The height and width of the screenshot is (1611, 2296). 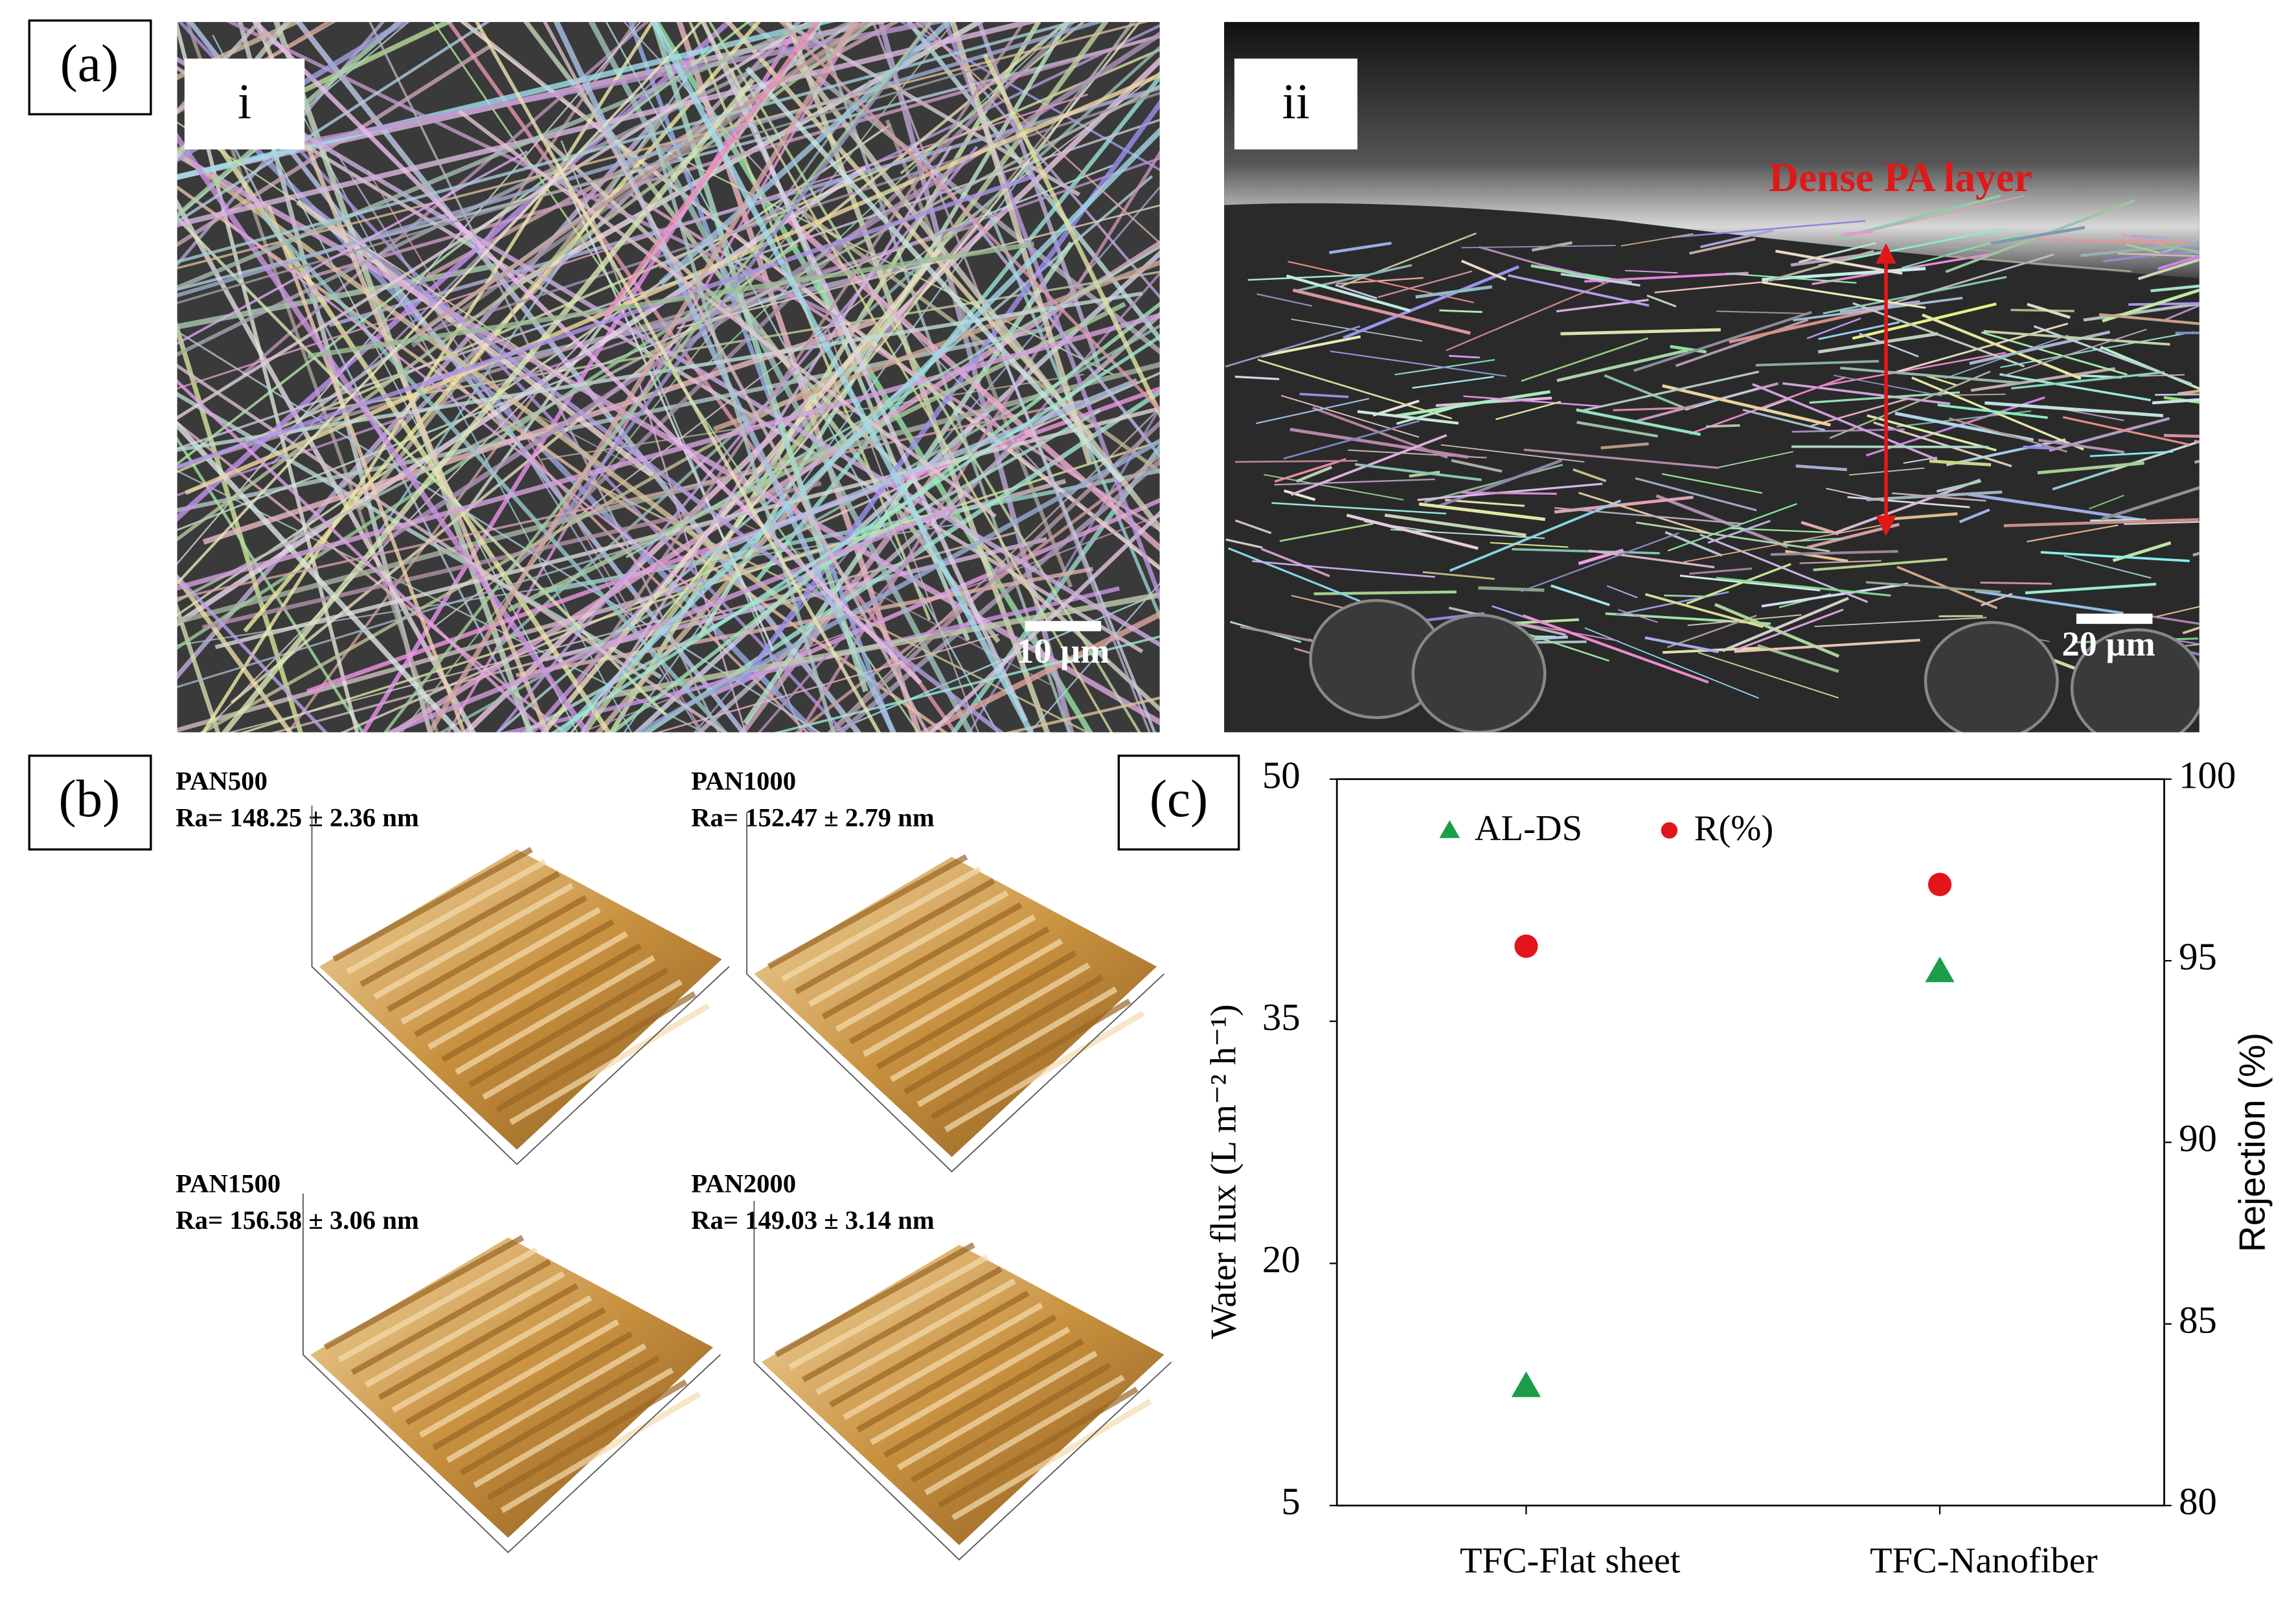 What do you see at coordinates (743, 1184) in the screenshot?
I see `sample-name: PAN2000` at bounding box center [743, 1184].